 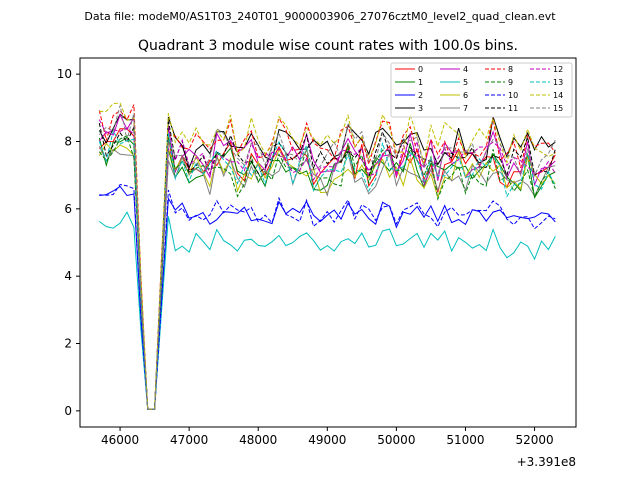 What do you see at coordinates (64, 74) in the screenshot?
I see `y-tick-label: 10` at bounding box center [64, 74].